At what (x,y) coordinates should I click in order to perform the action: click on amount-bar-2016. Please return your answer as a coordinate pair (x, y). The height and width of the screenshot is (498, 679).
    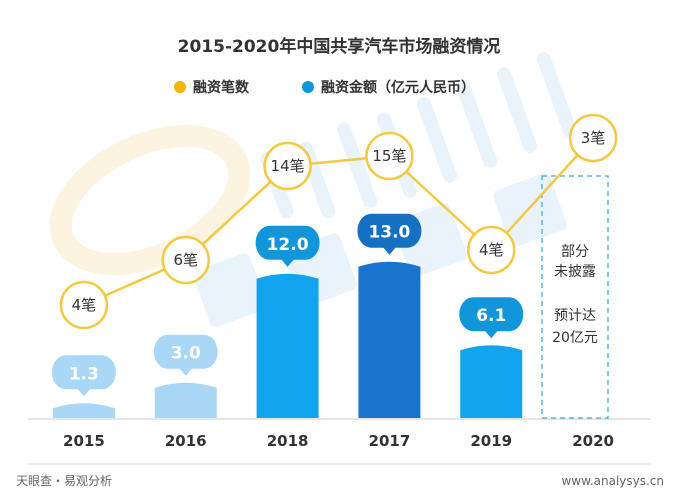
    Looking at the image, I should click on (185, 400).